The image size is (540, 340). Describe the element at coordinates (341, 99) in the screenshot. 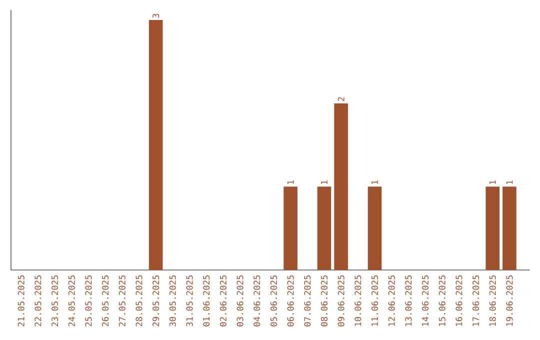

I see `data-label: 2` at that location.